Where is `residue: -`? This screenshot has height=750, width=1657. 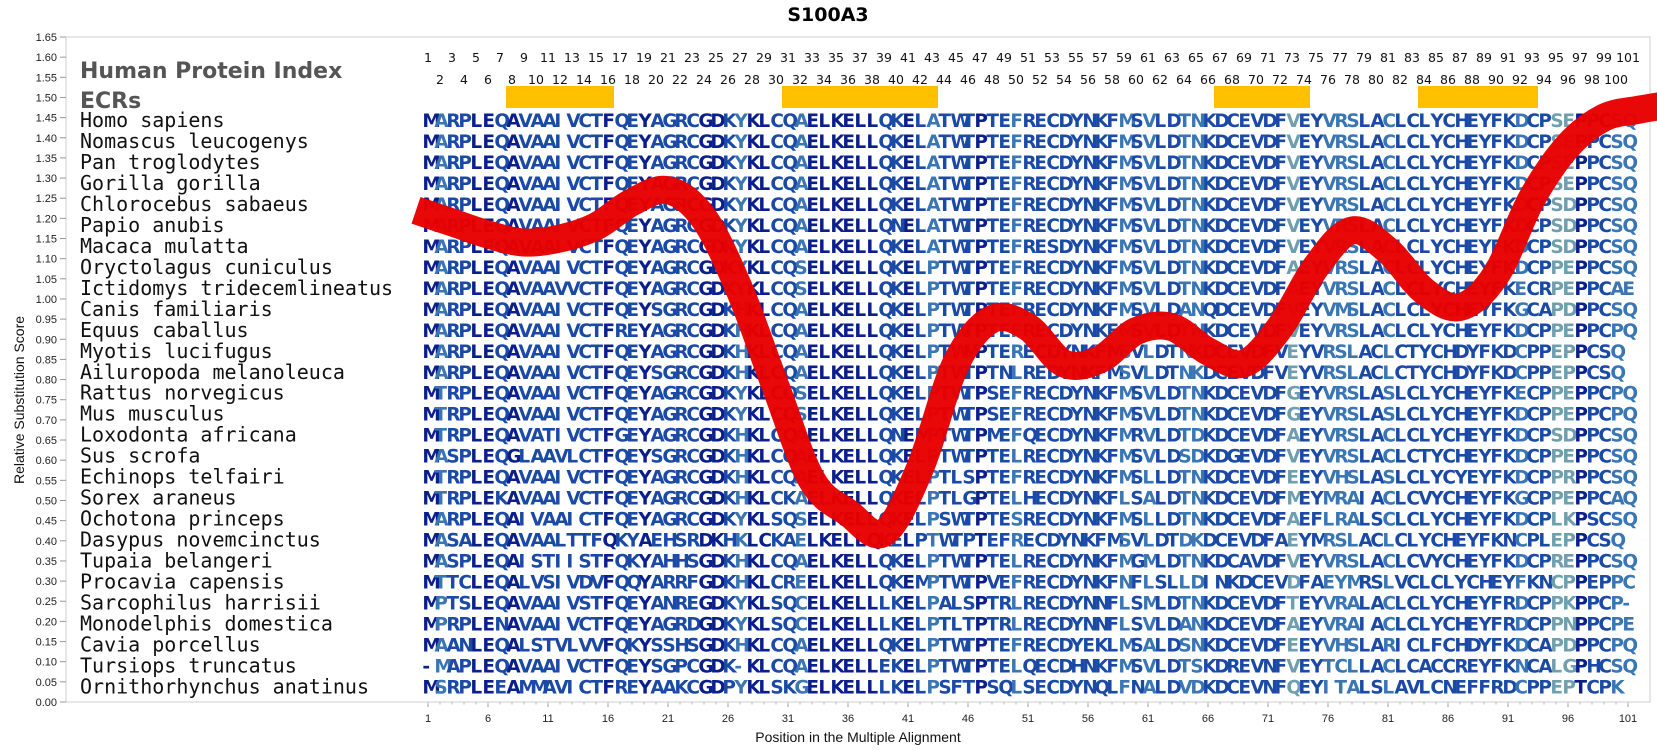 residue: - is located at coordinates (738, 666).